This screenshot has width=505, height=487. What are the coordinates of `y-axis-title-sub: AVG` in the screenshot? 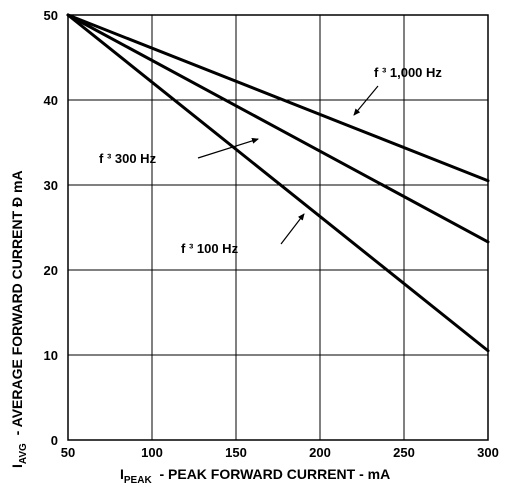 It's located at (23, 453).